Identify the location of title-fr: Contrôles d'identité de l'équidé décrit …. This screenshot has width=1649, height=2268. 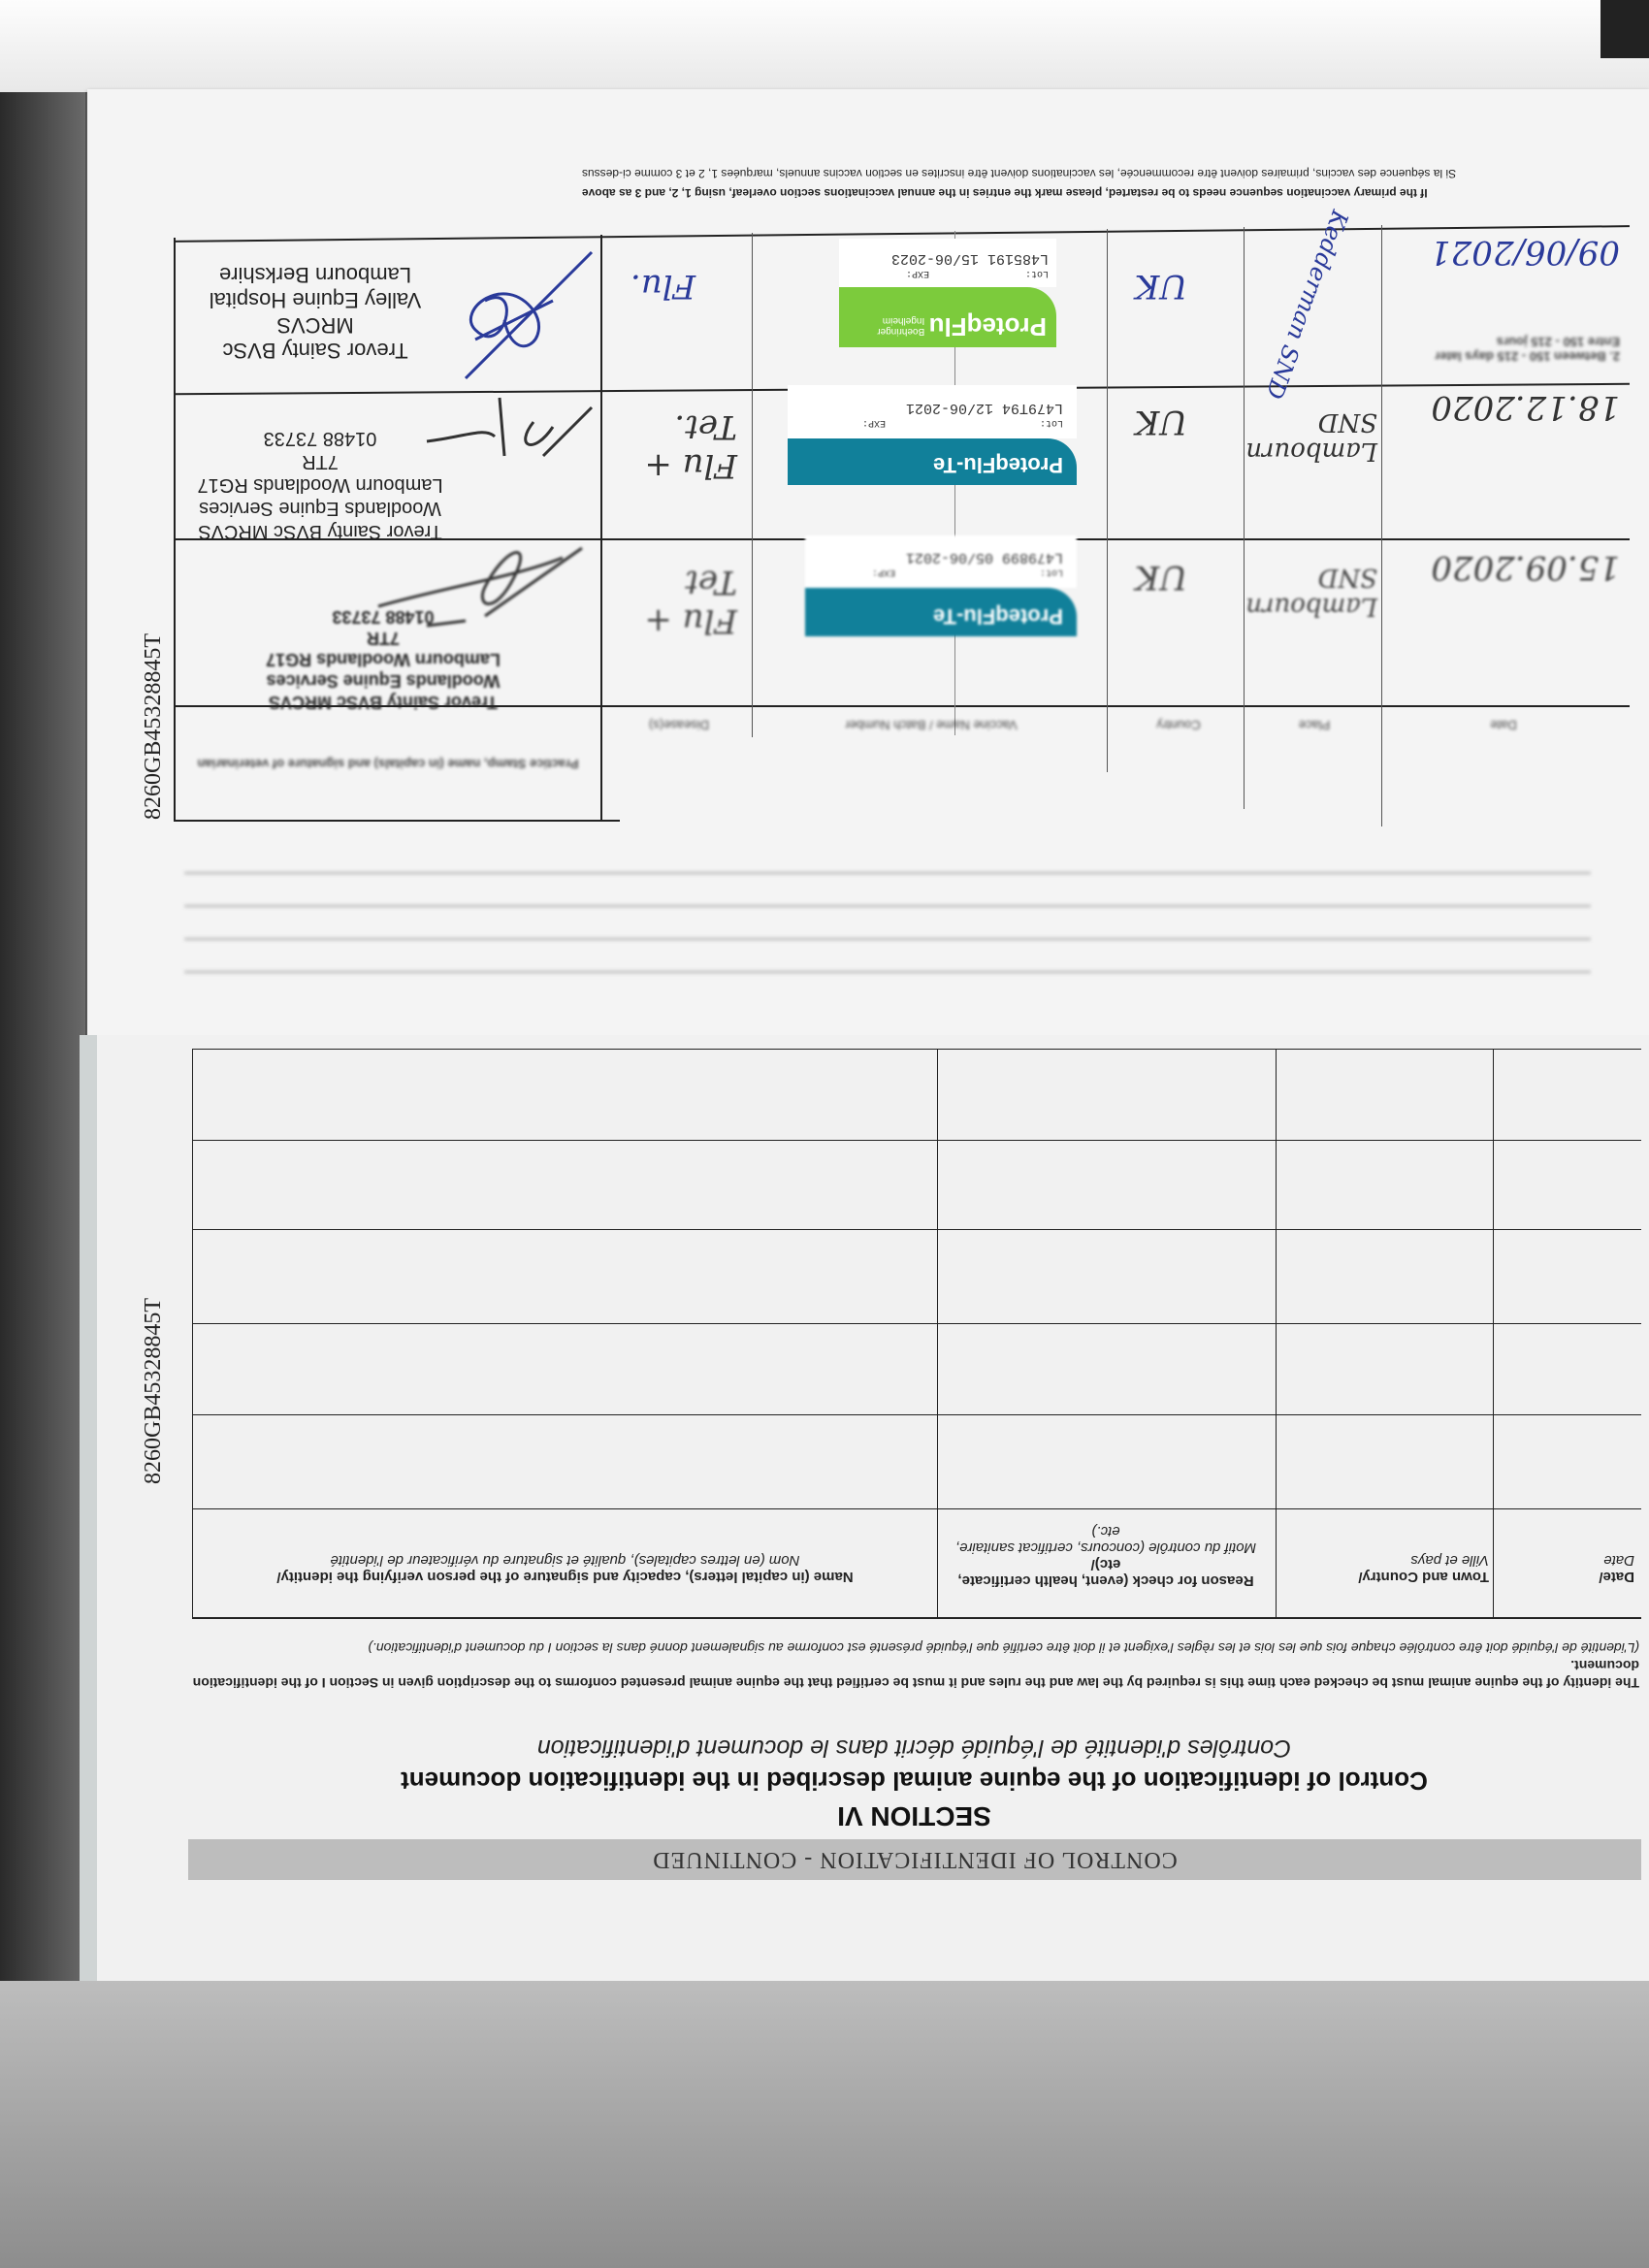
(914, 1748).